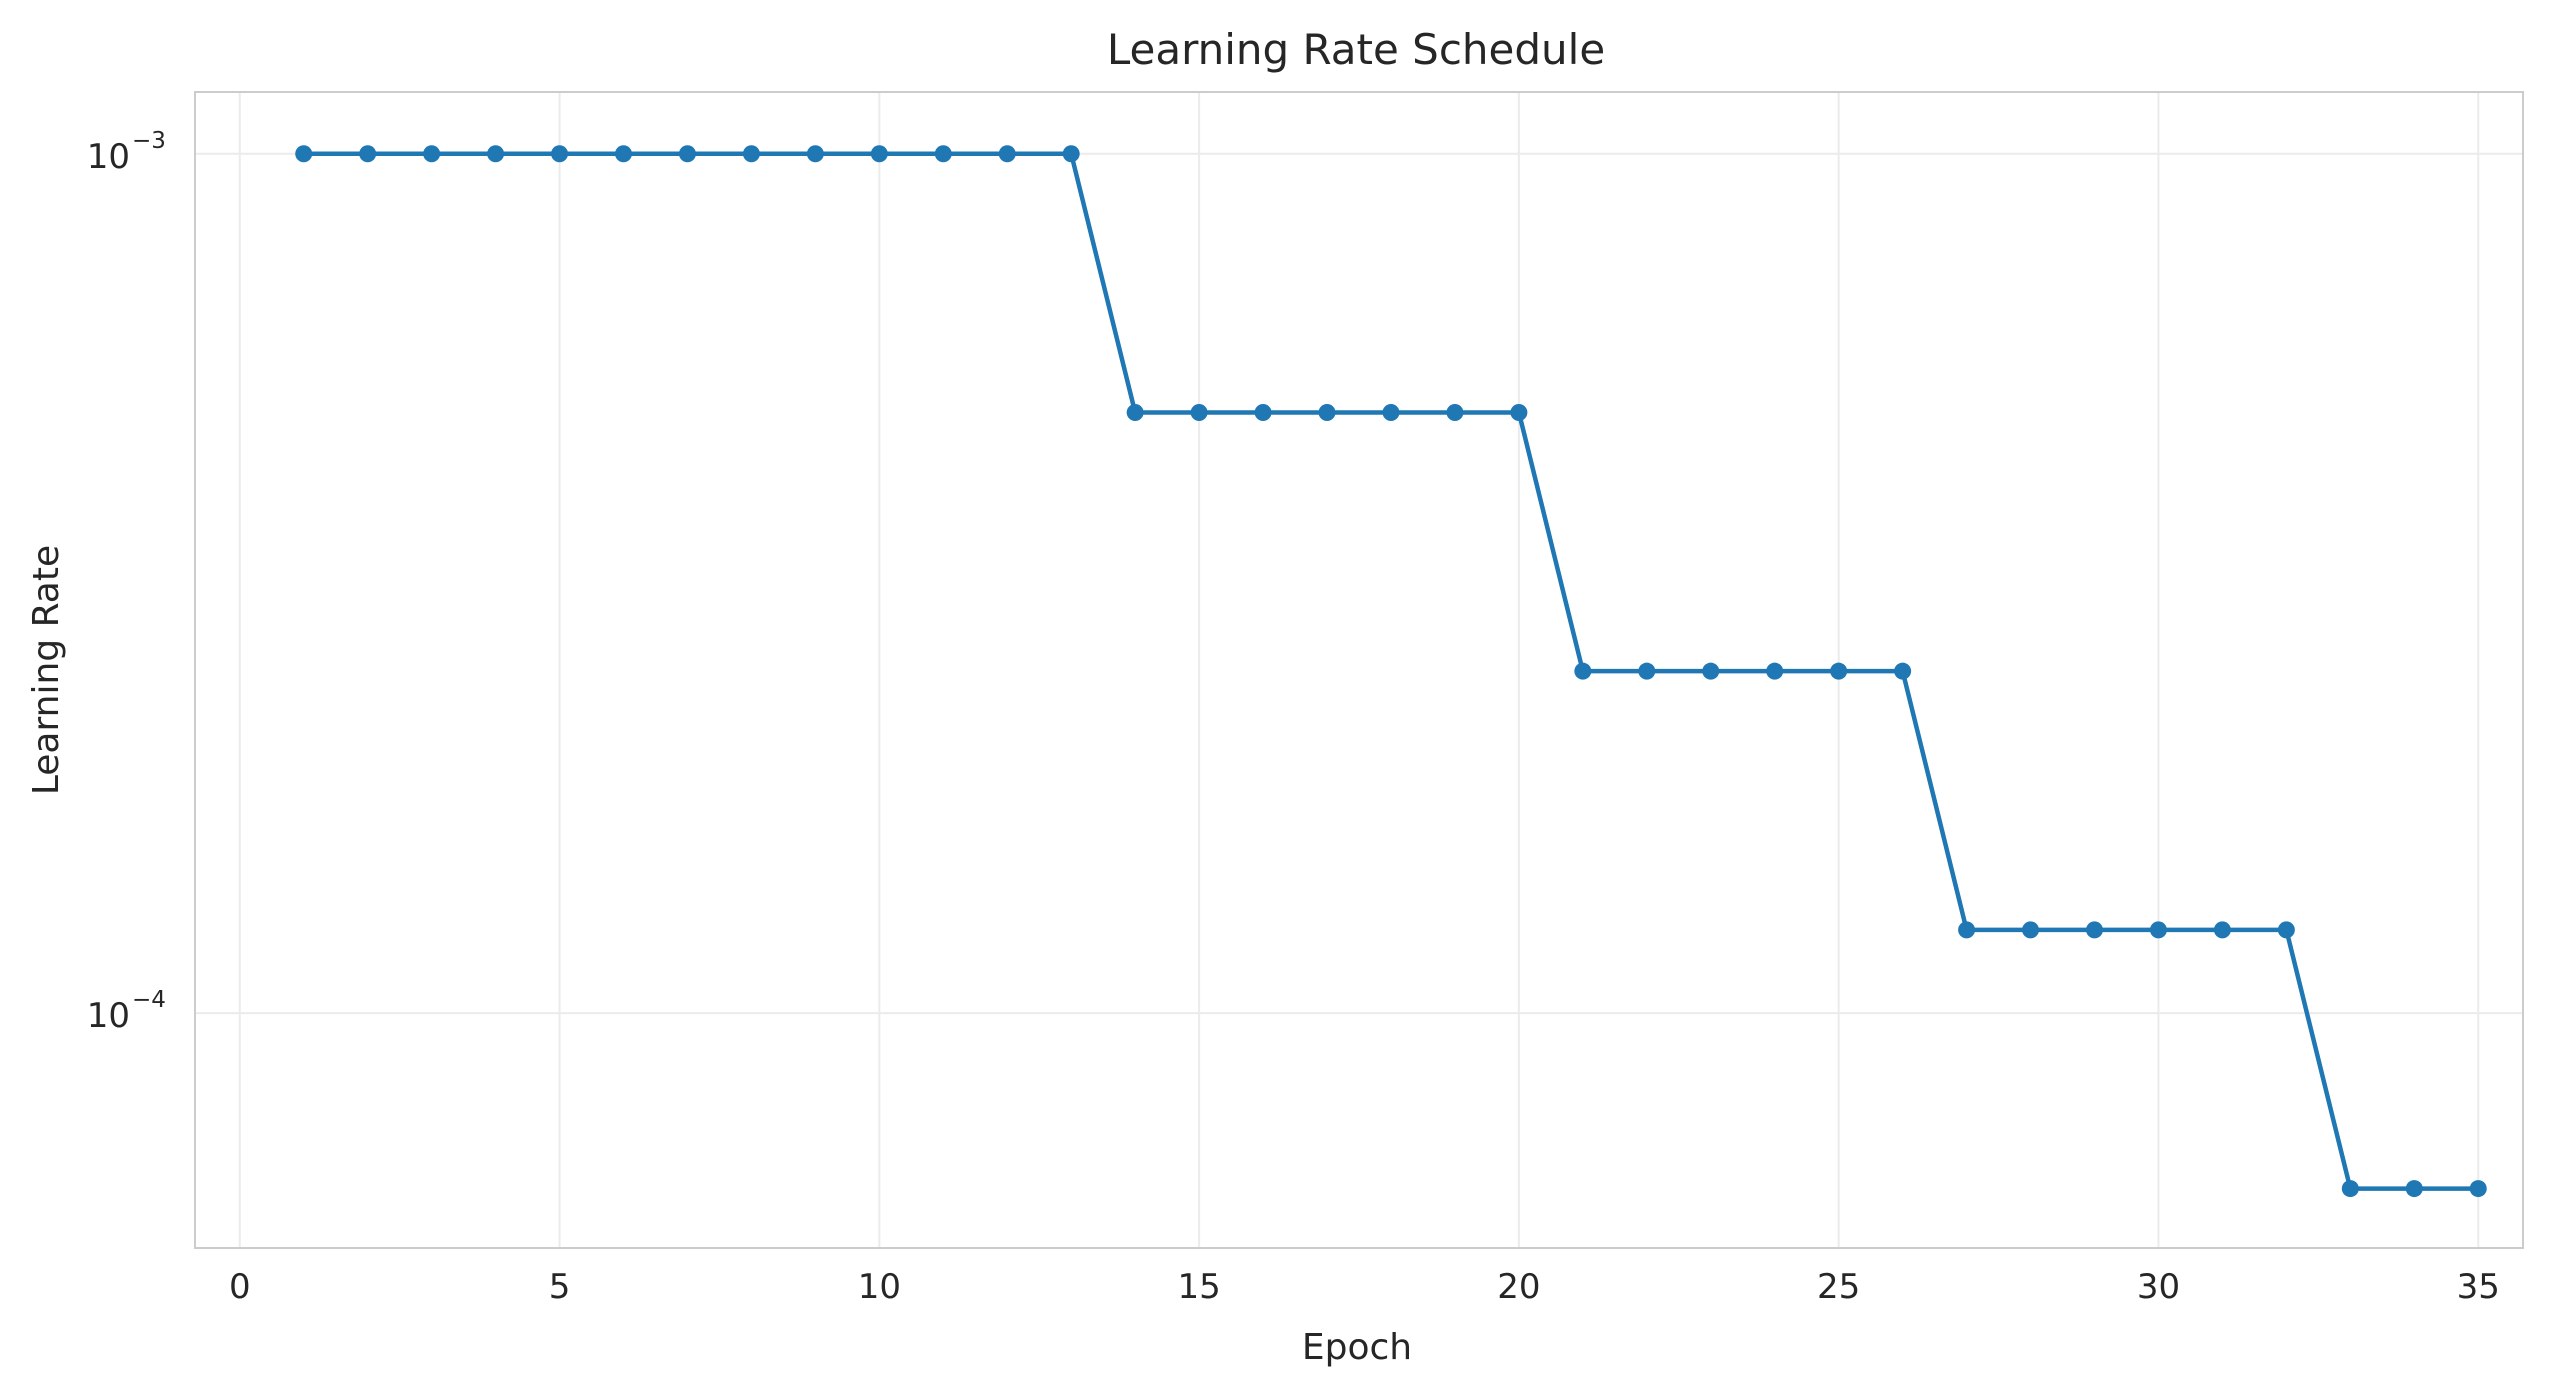 Image resolution: width=2549 pixels, height=1398 pixels. What do you see at coordinates (1364, 1287) in the screenshot?
I see `x-axis-ticks: 0 5 10 15 20 25 30 35` at bounding box center [1364, 1287].